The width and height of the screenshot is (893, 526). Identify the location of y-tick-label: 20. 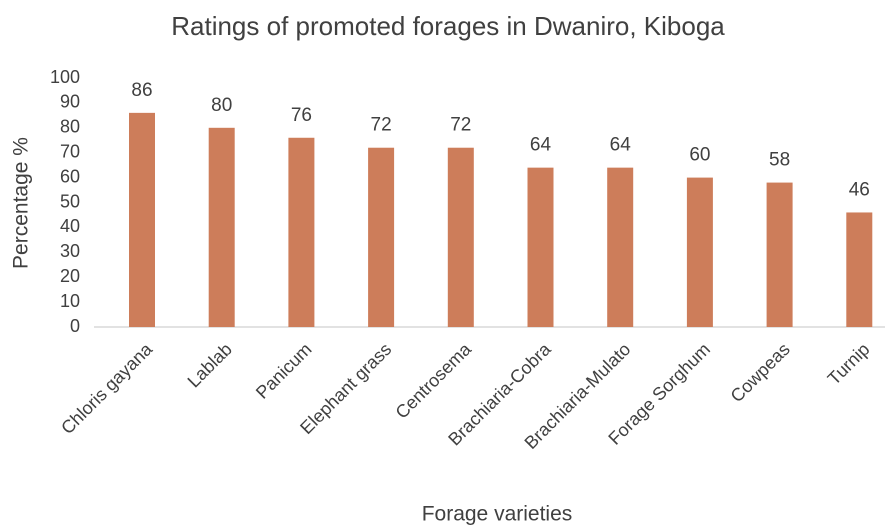
(70, 276).